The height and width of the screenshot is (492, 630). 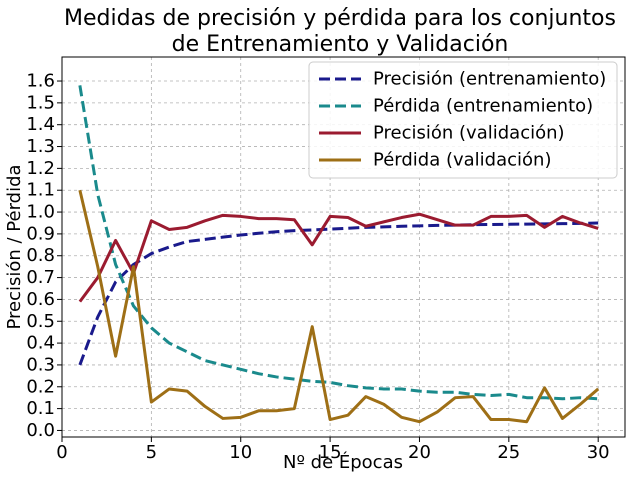 What do you see at coordinates (469, 133) in the screenshot?
I see `legend-label-3: Precisión (validación)` at bounding box center [469, 133].